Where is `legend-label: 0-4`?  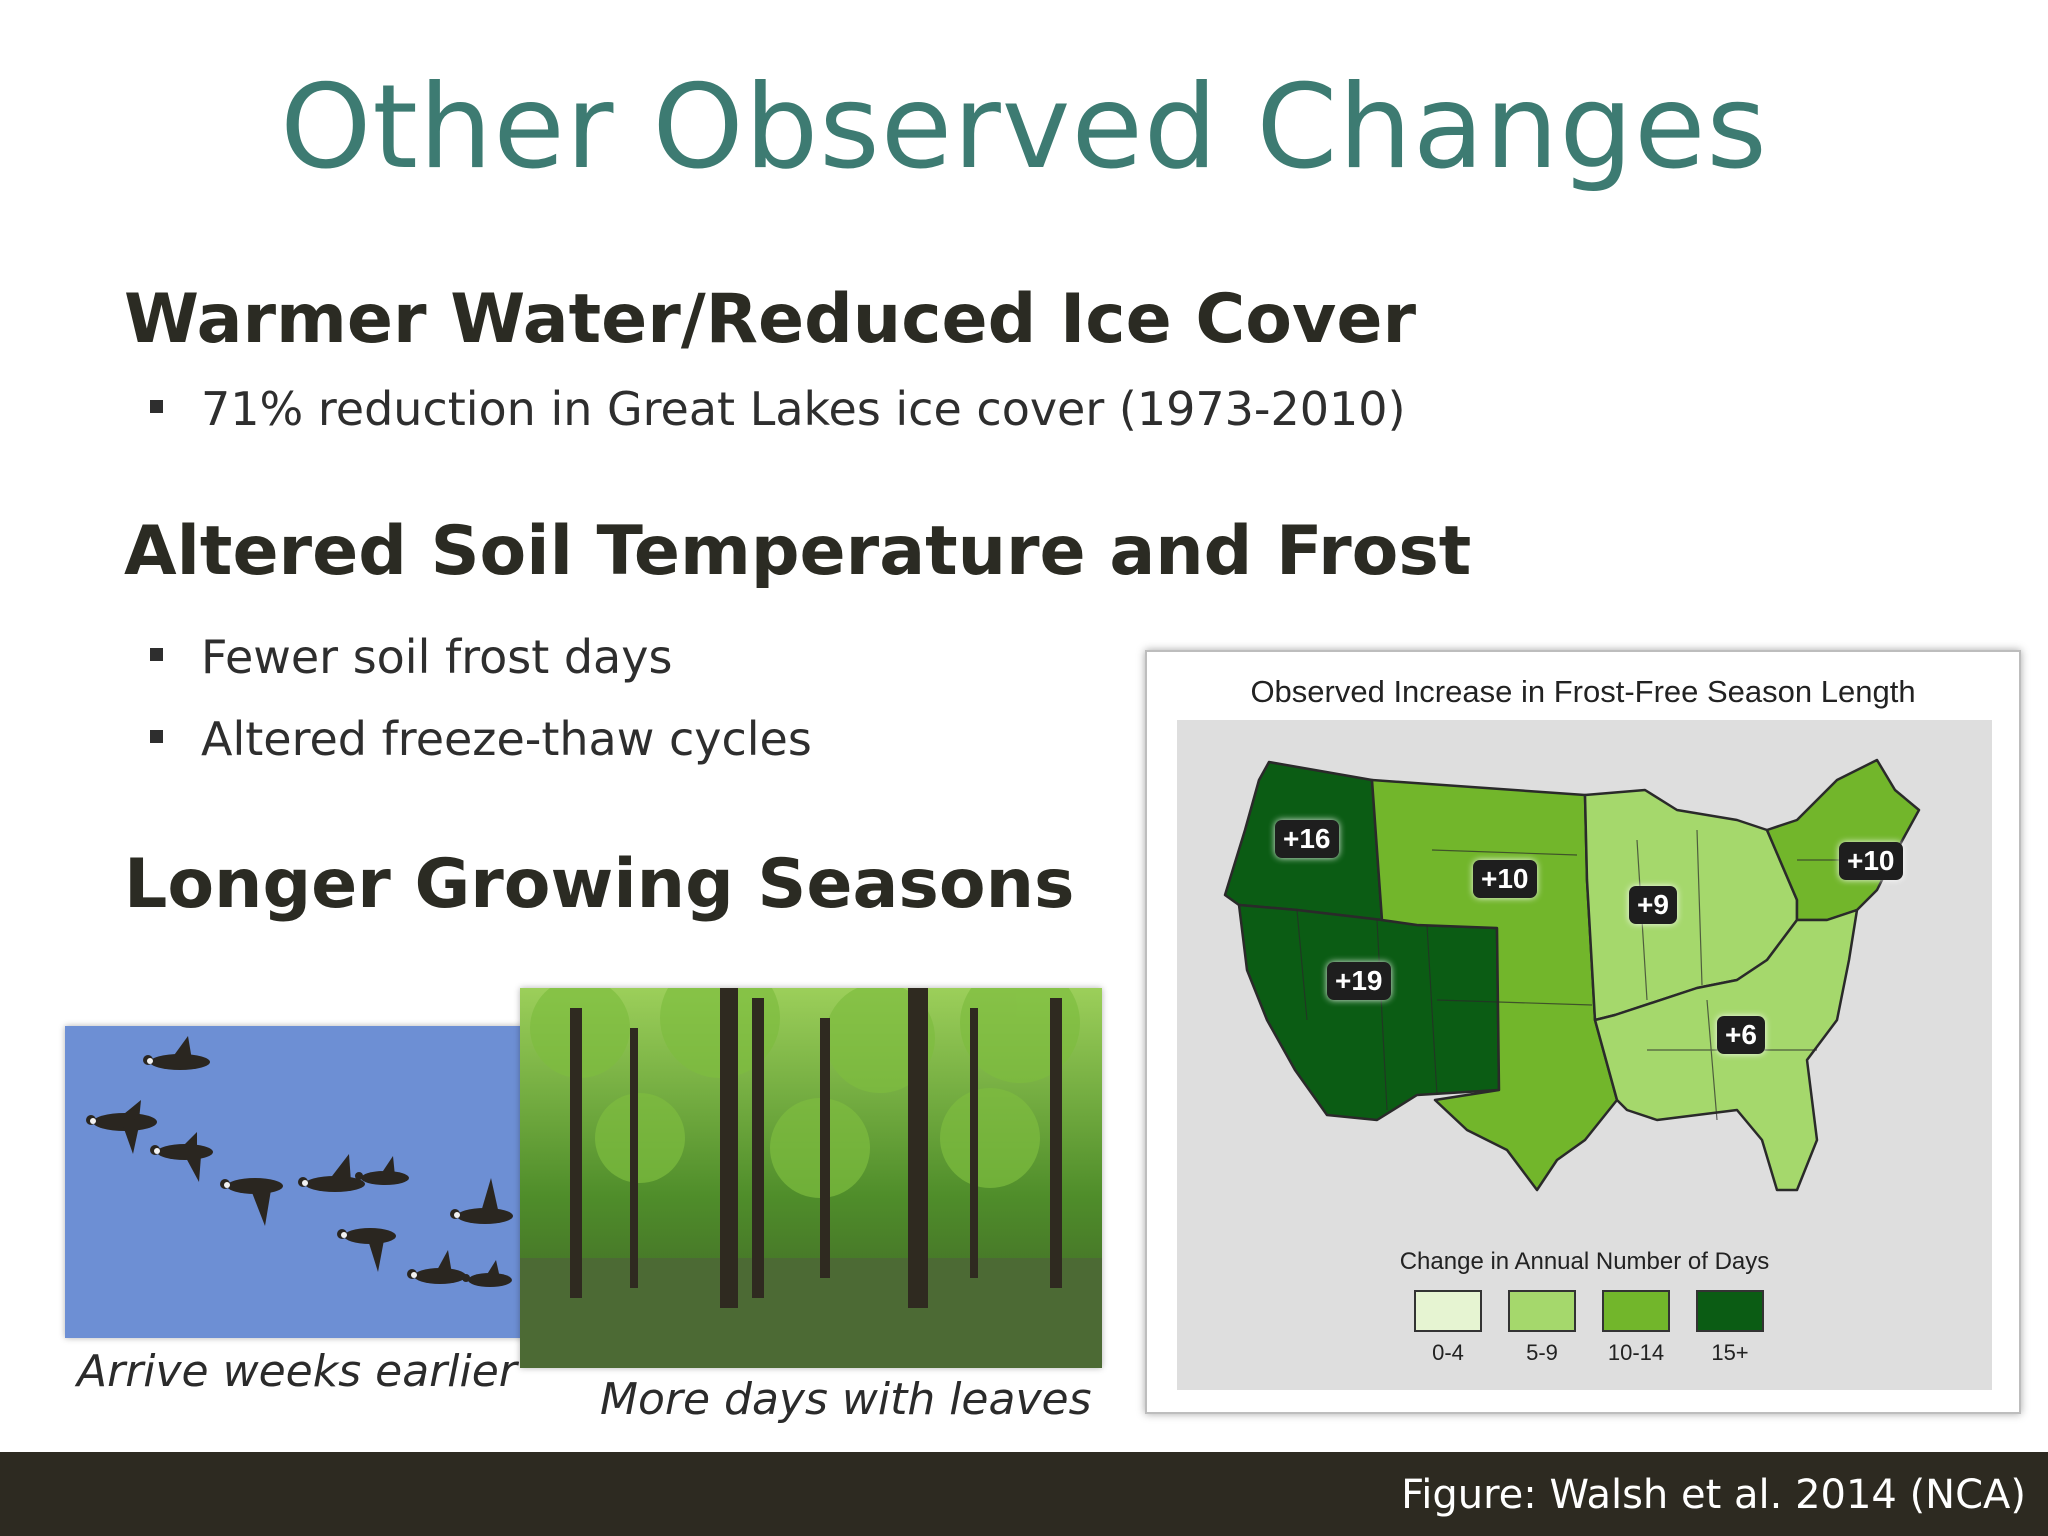 legend-label: 0-4 is located at coordinates (1448, 1352).